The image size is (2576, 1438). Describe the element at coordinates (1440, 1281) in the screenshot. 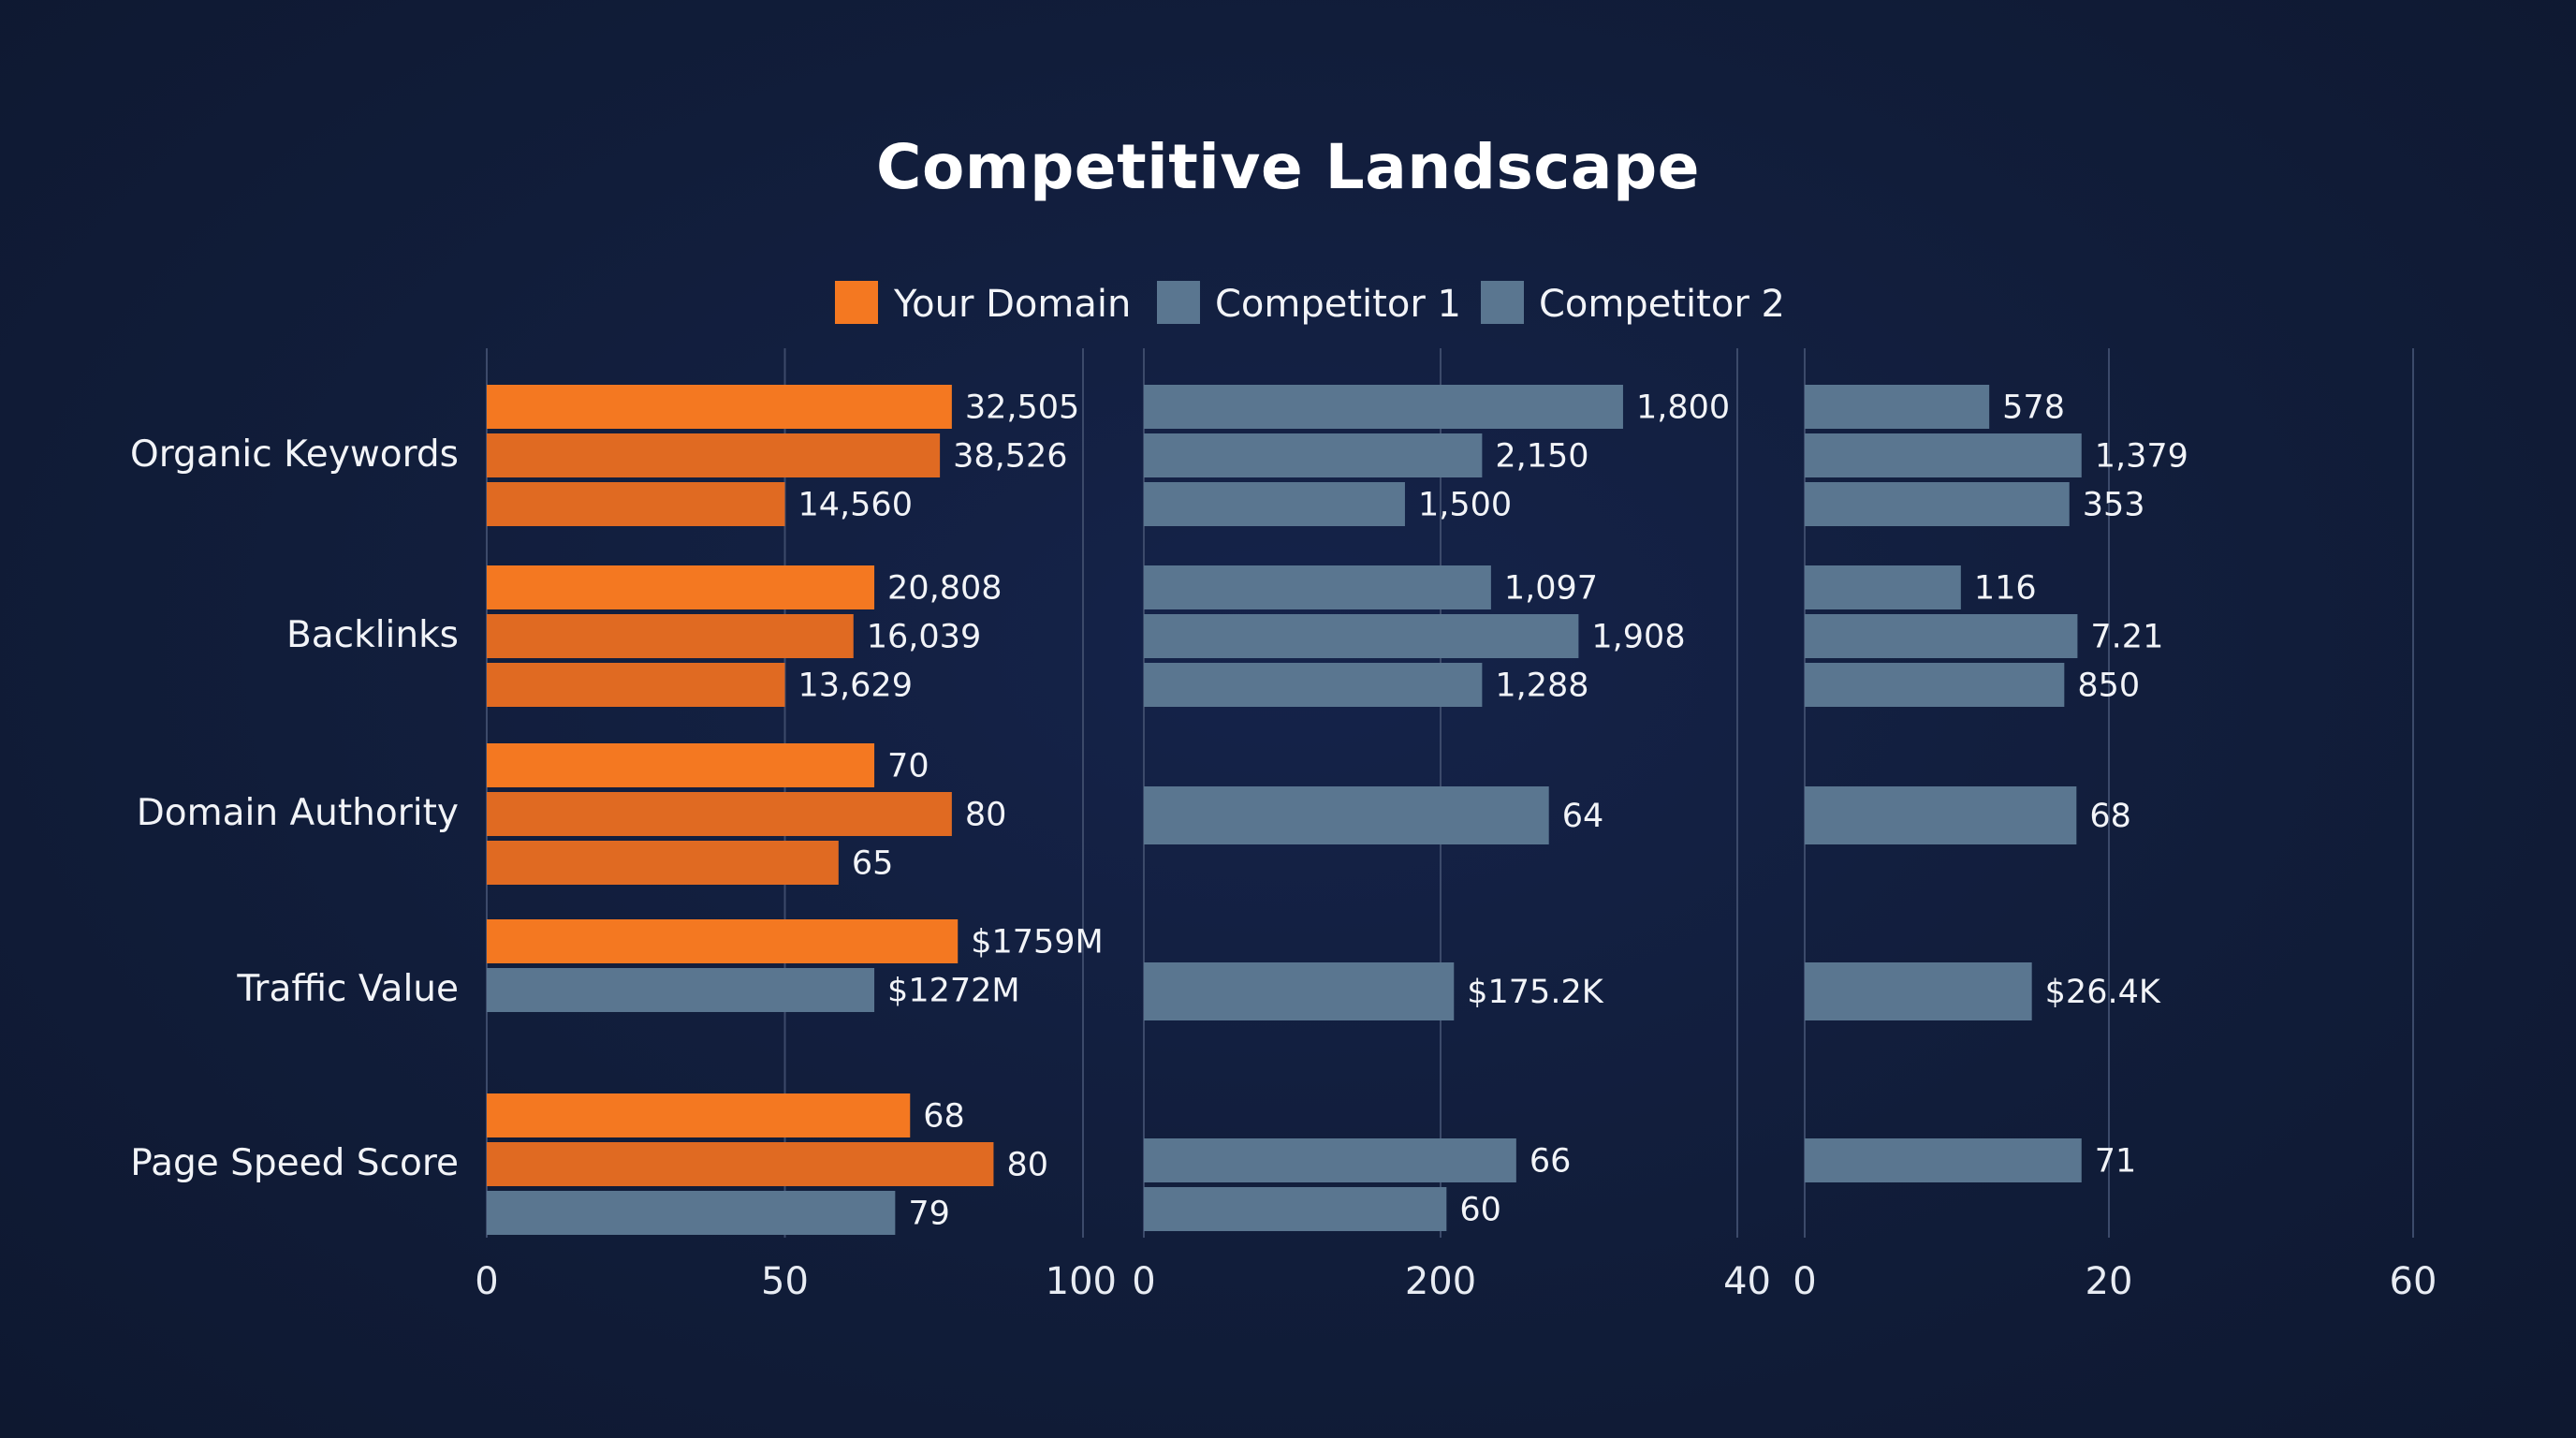

I see `panel-2-tick-label-1: 200` at that location.